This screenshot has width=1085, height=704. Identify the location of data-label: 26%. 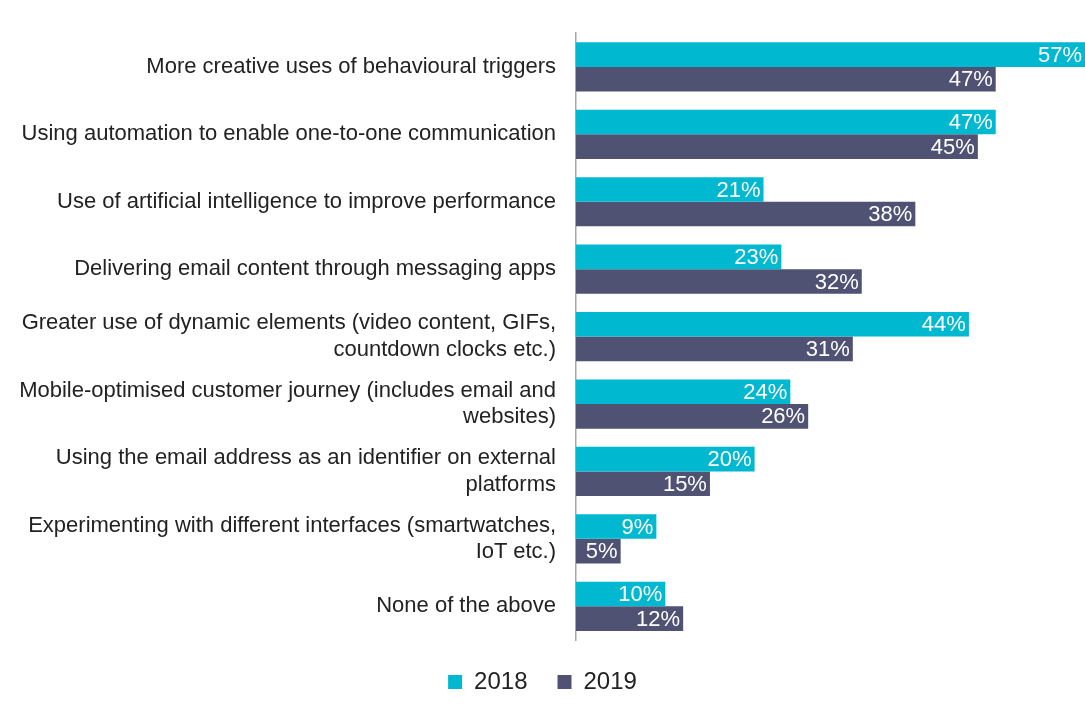
(783, 416).